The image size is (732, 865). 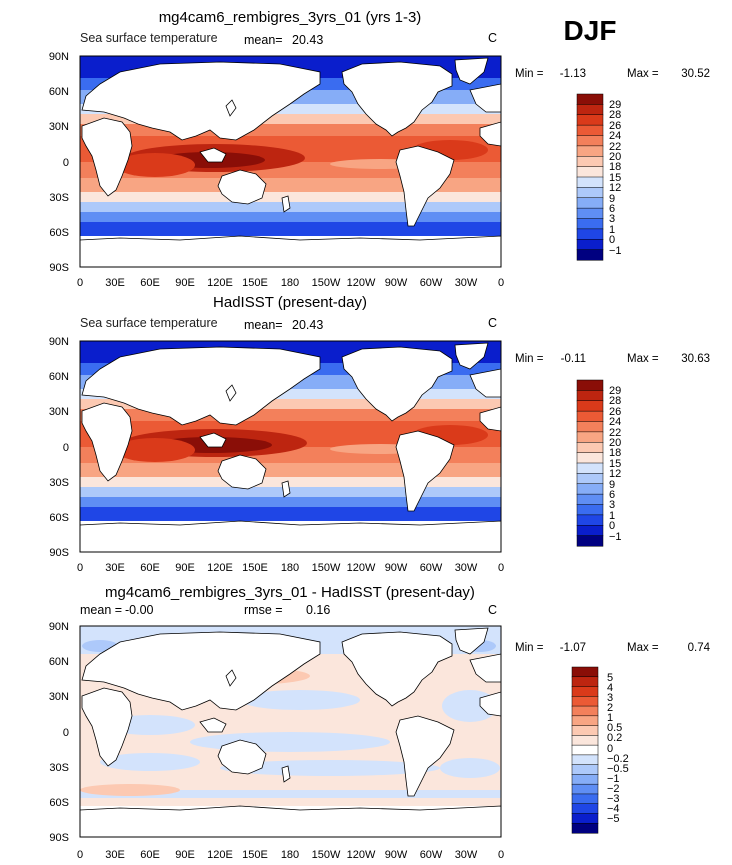 What do you see at coordinates (615, 115) in the screenshot?
I see `colorbar-label: 28` at bounding box center [615, 115].